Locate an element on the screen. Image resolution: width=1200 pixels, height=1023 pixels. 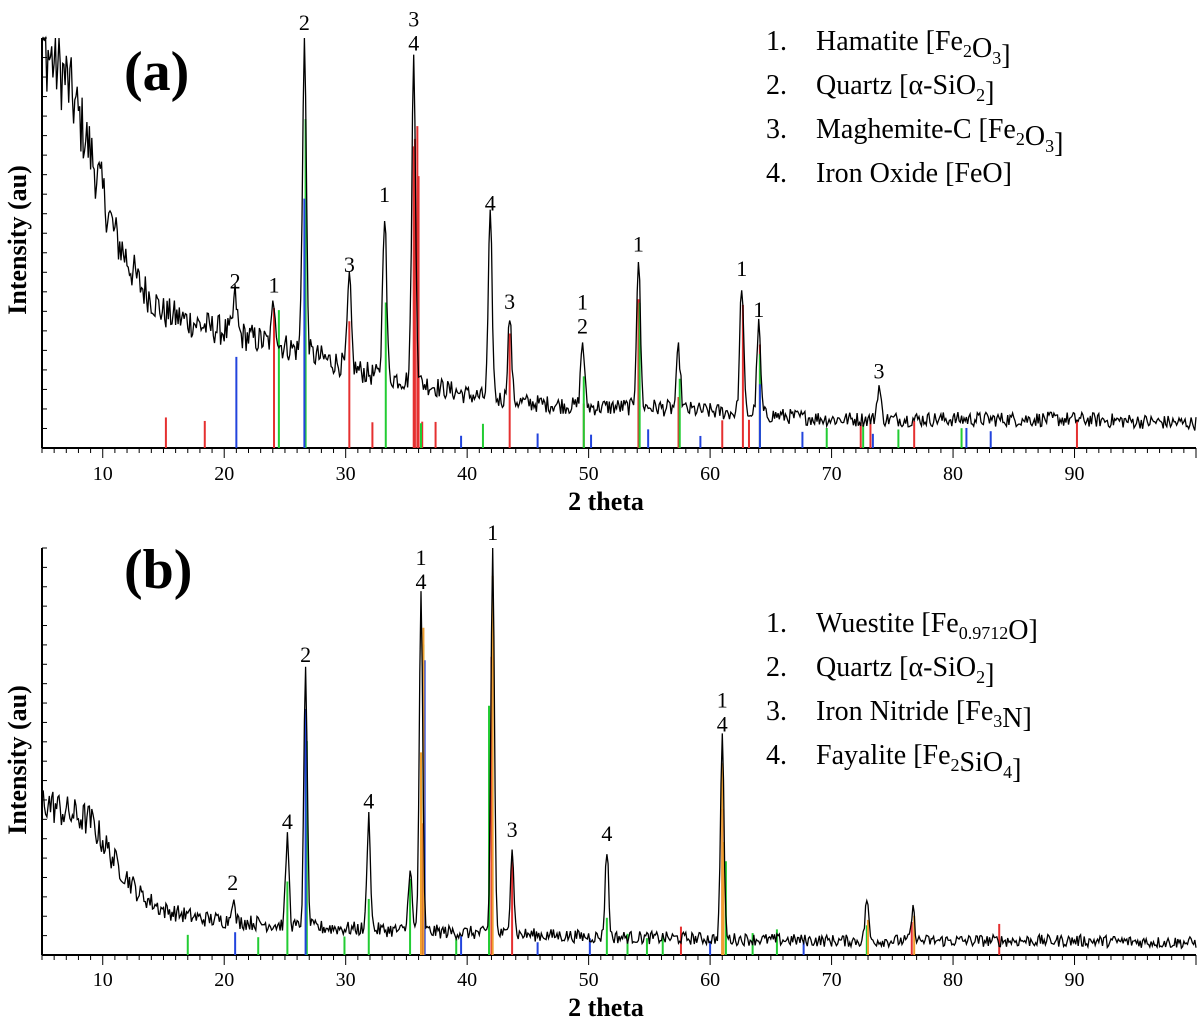
panel-a-label: (a) is located at coordinates (156, 72).